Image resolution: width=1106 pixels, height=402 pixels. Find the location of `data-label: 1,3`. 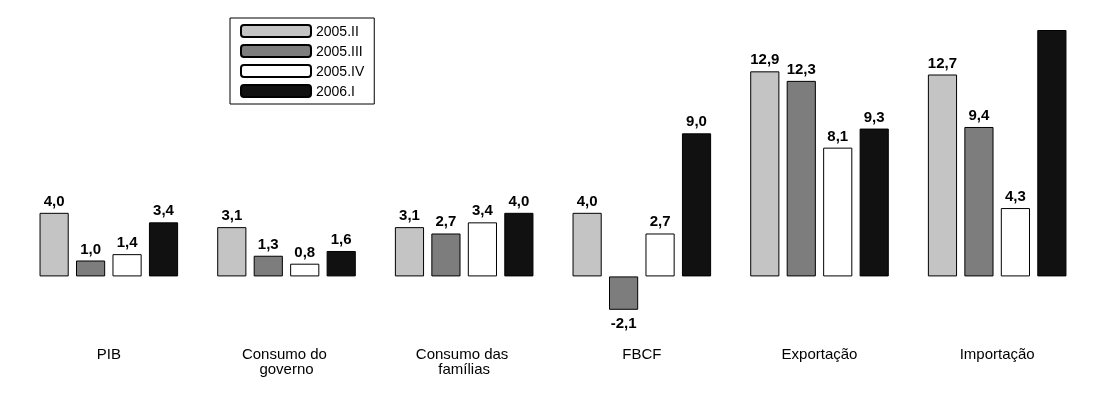

data-label: 1,3 is located at coordinates (268, 243).